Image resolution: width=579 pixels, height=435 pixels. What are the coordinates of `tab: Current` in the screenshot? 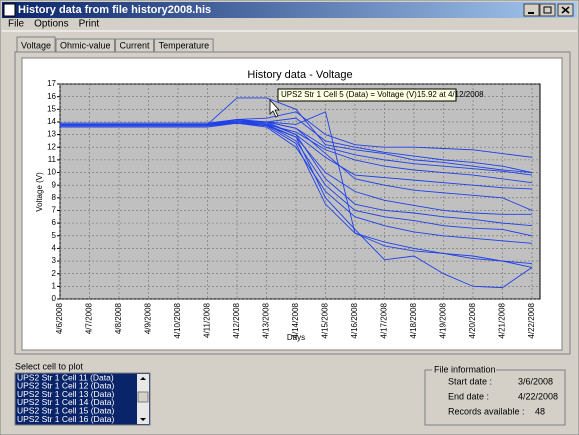 It's located at (135, 45).